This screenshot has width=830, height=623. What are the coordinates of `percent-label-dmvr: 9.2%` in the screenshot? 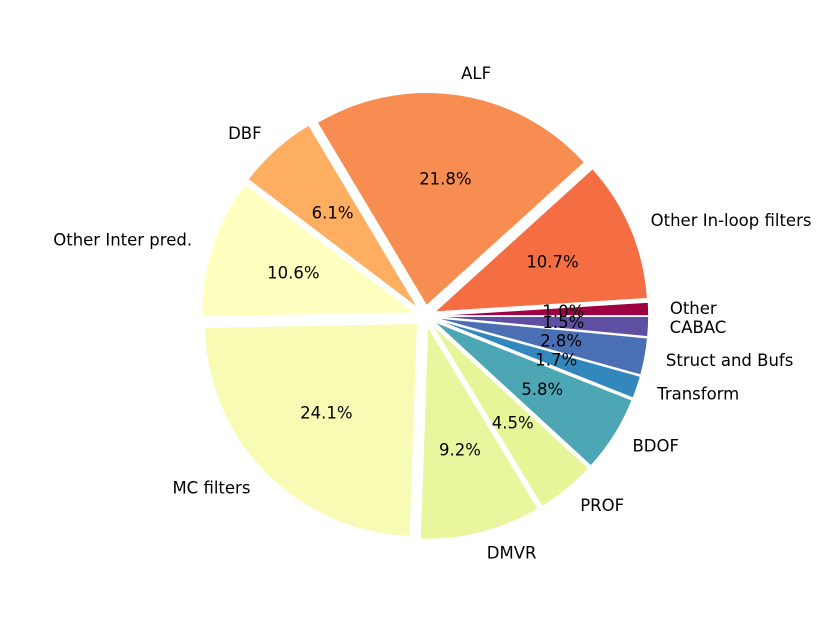 It's located at (460, 449).